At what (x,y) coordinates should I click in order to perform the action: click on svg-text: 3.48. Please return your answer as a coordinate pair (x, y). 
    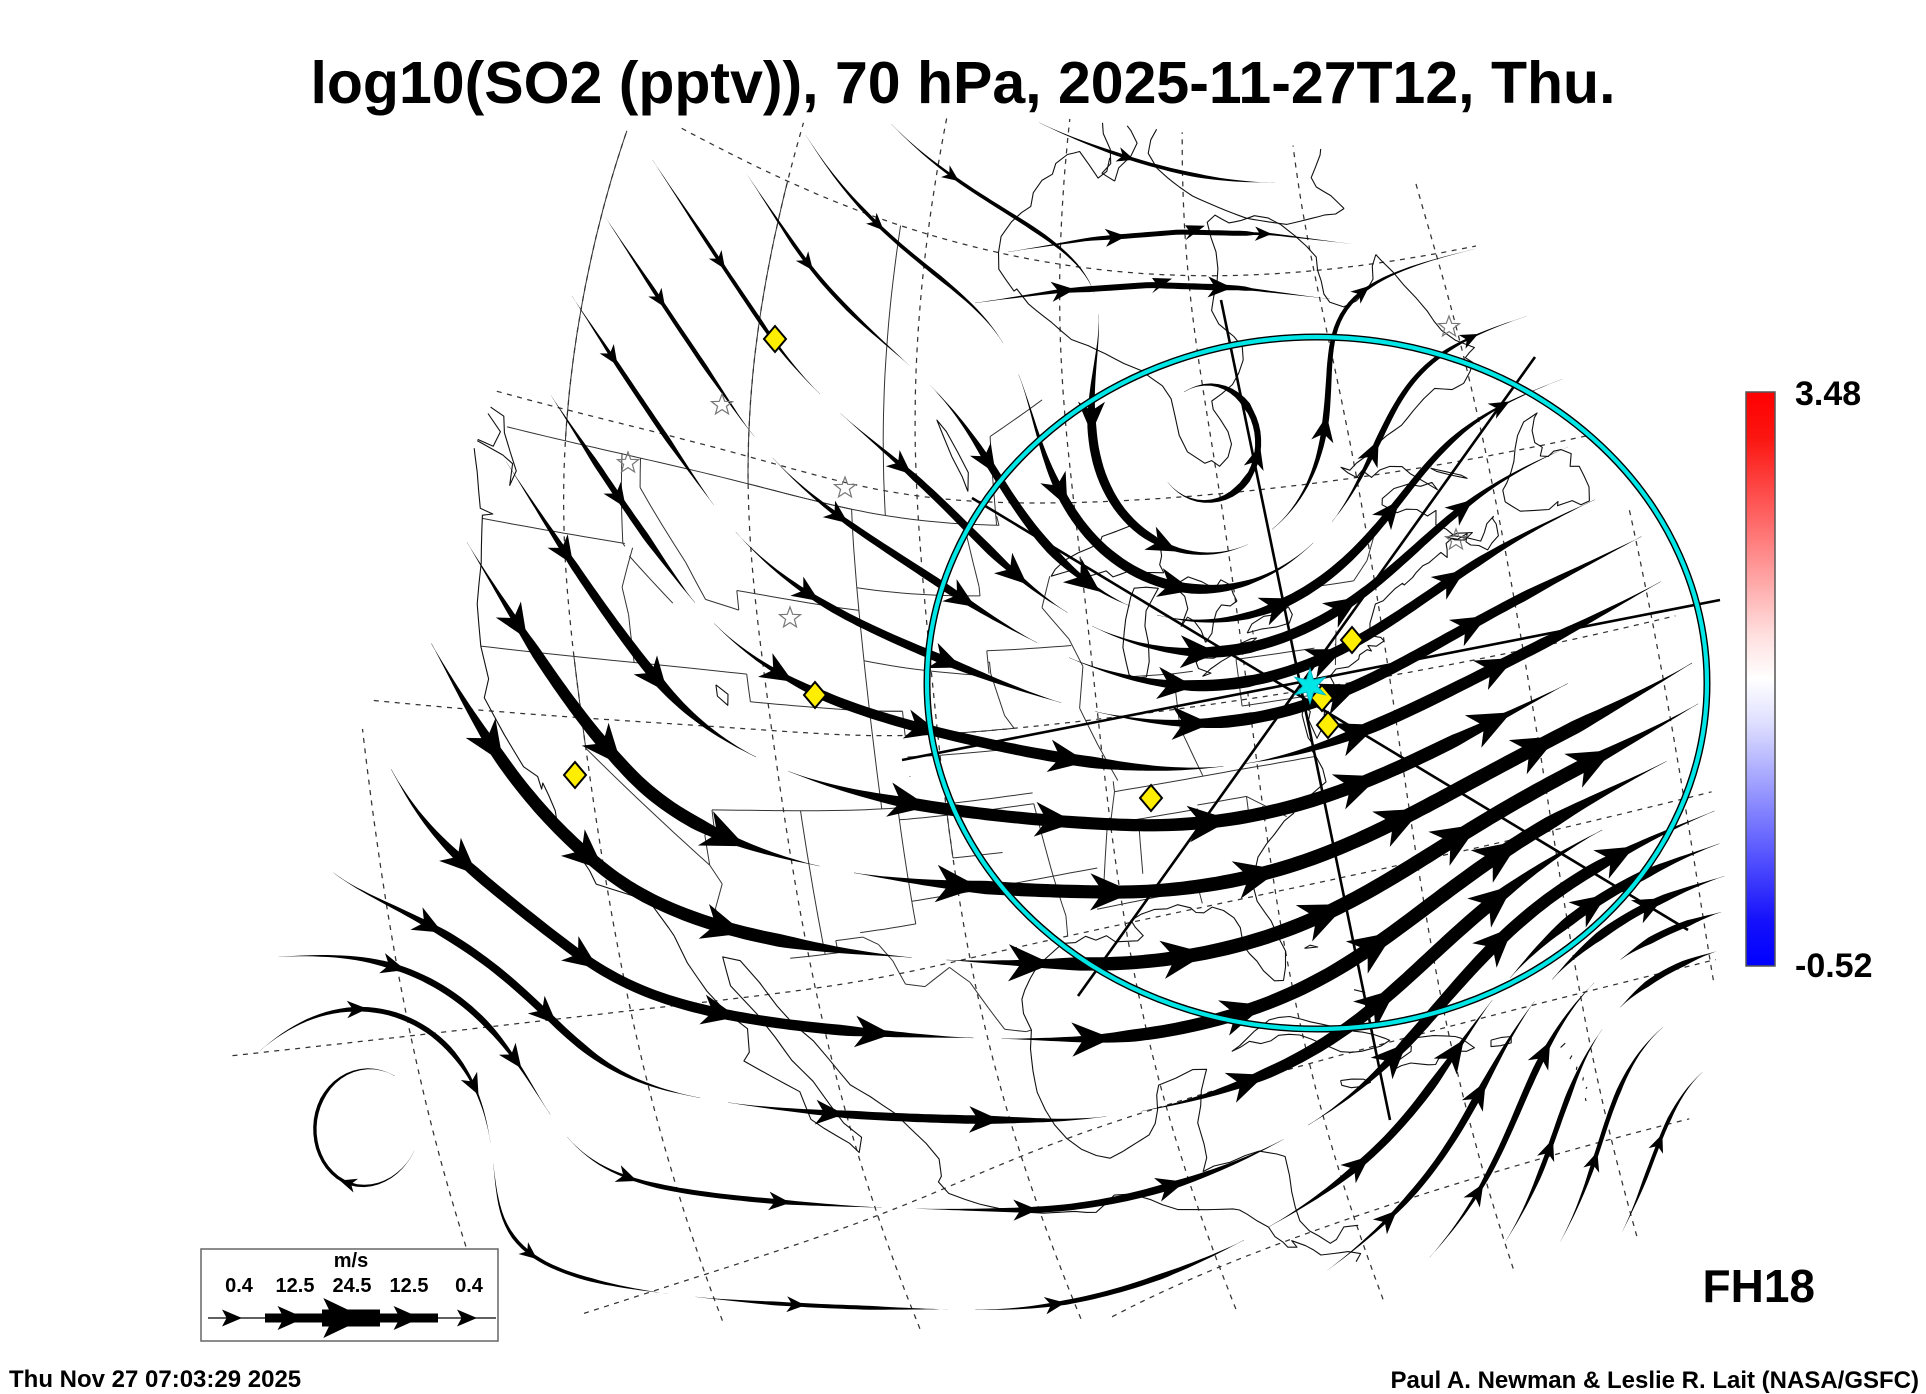
    Looking at the image, I should click on (1828, 394).